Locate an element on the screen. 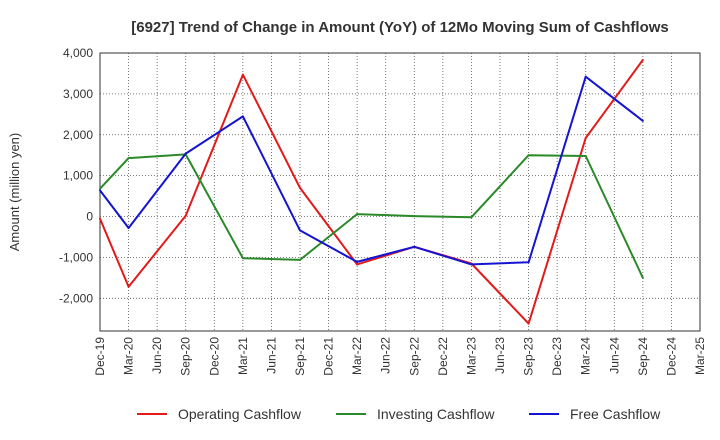 Image resolution: width=720 pixels, height=440 pixels. x-tick-label: Sep-22 is located at coordinates (414, 356).